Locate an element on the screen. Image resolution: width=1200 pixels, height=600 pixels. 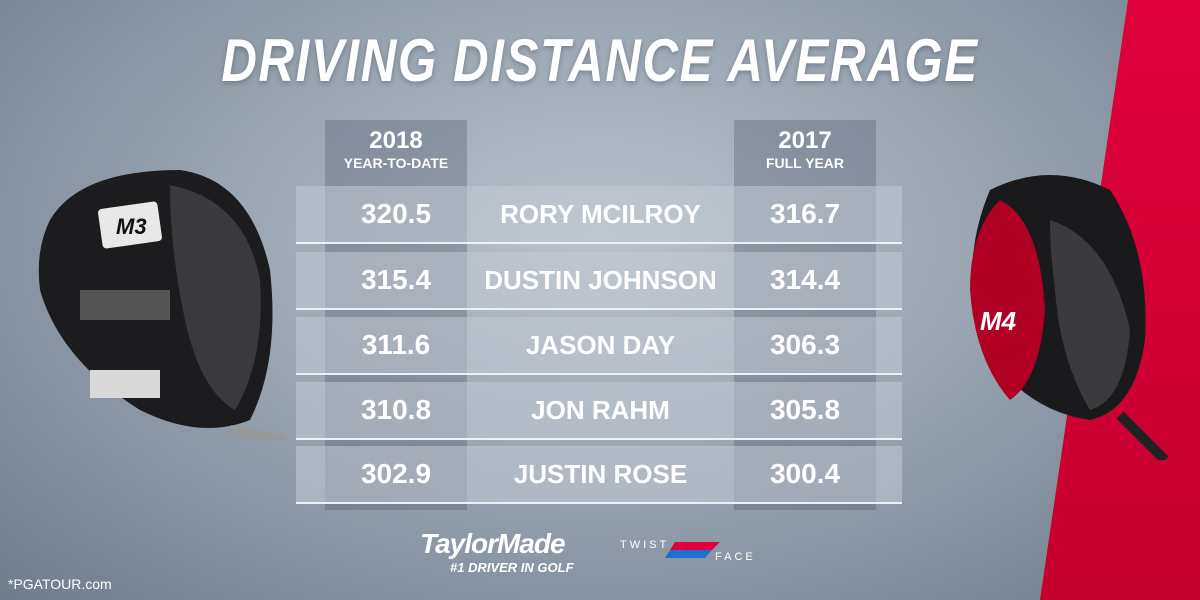
table-row: 311.6 JASON DAY 306.3 is located at coordinates (599, 346).